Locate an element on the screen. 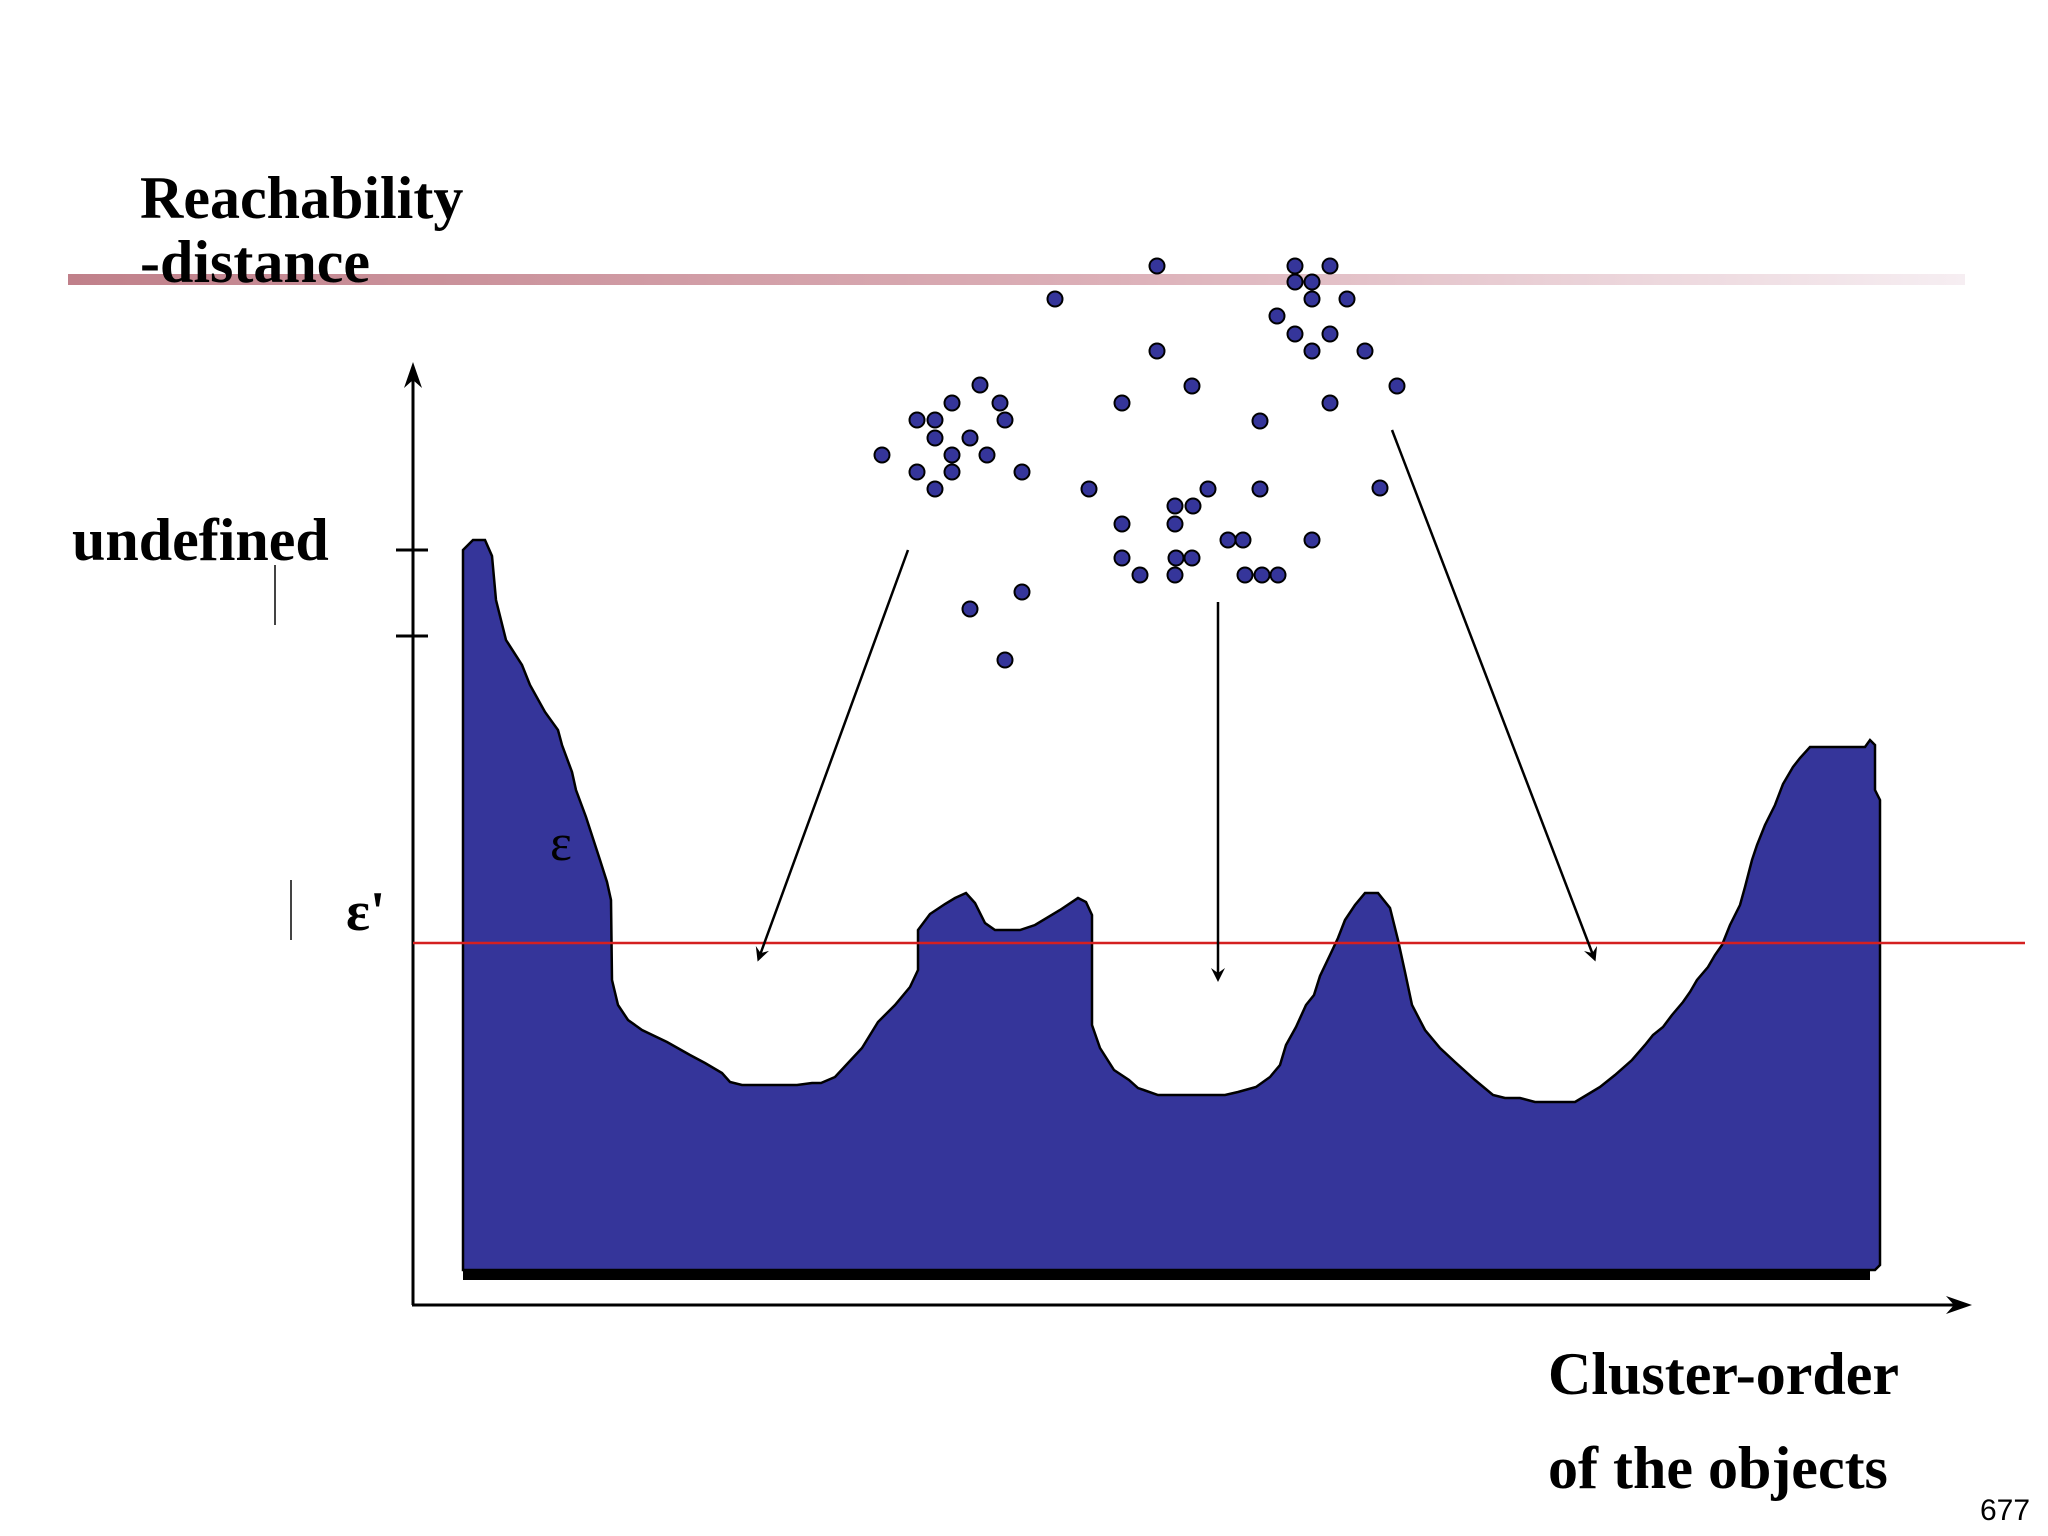 The image size is (2048, 1536). title-accent-bar is located at coordinates (1016, 279).